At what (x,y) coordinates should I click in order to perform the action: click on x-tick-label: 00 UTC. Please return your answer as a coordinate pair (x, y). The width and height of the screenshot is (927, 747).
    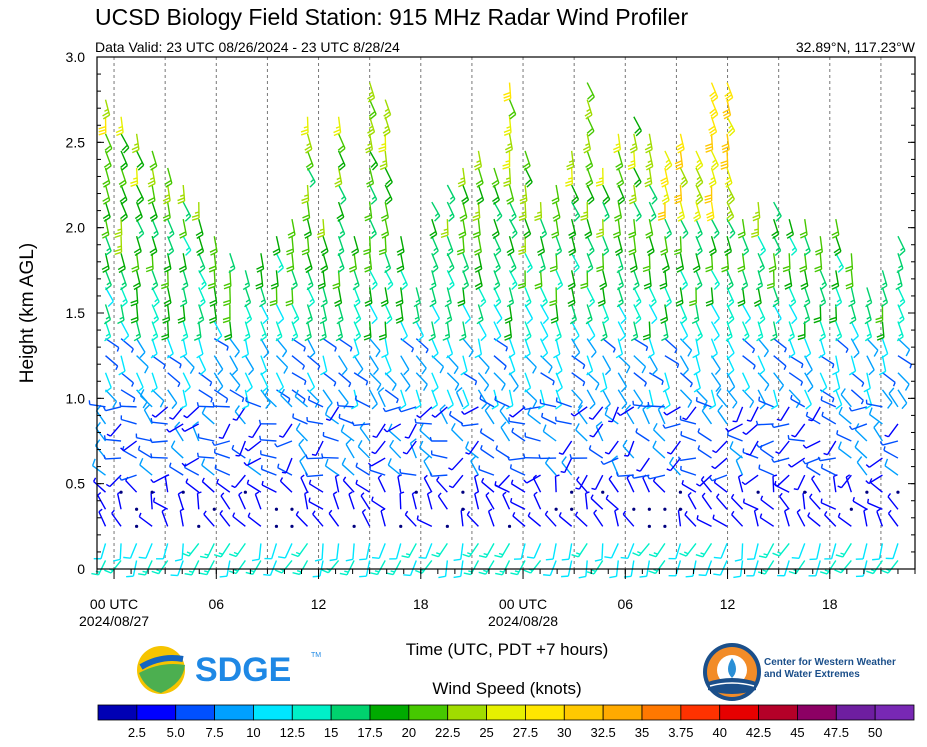
    Looking at the image, I should click on (523, 604).